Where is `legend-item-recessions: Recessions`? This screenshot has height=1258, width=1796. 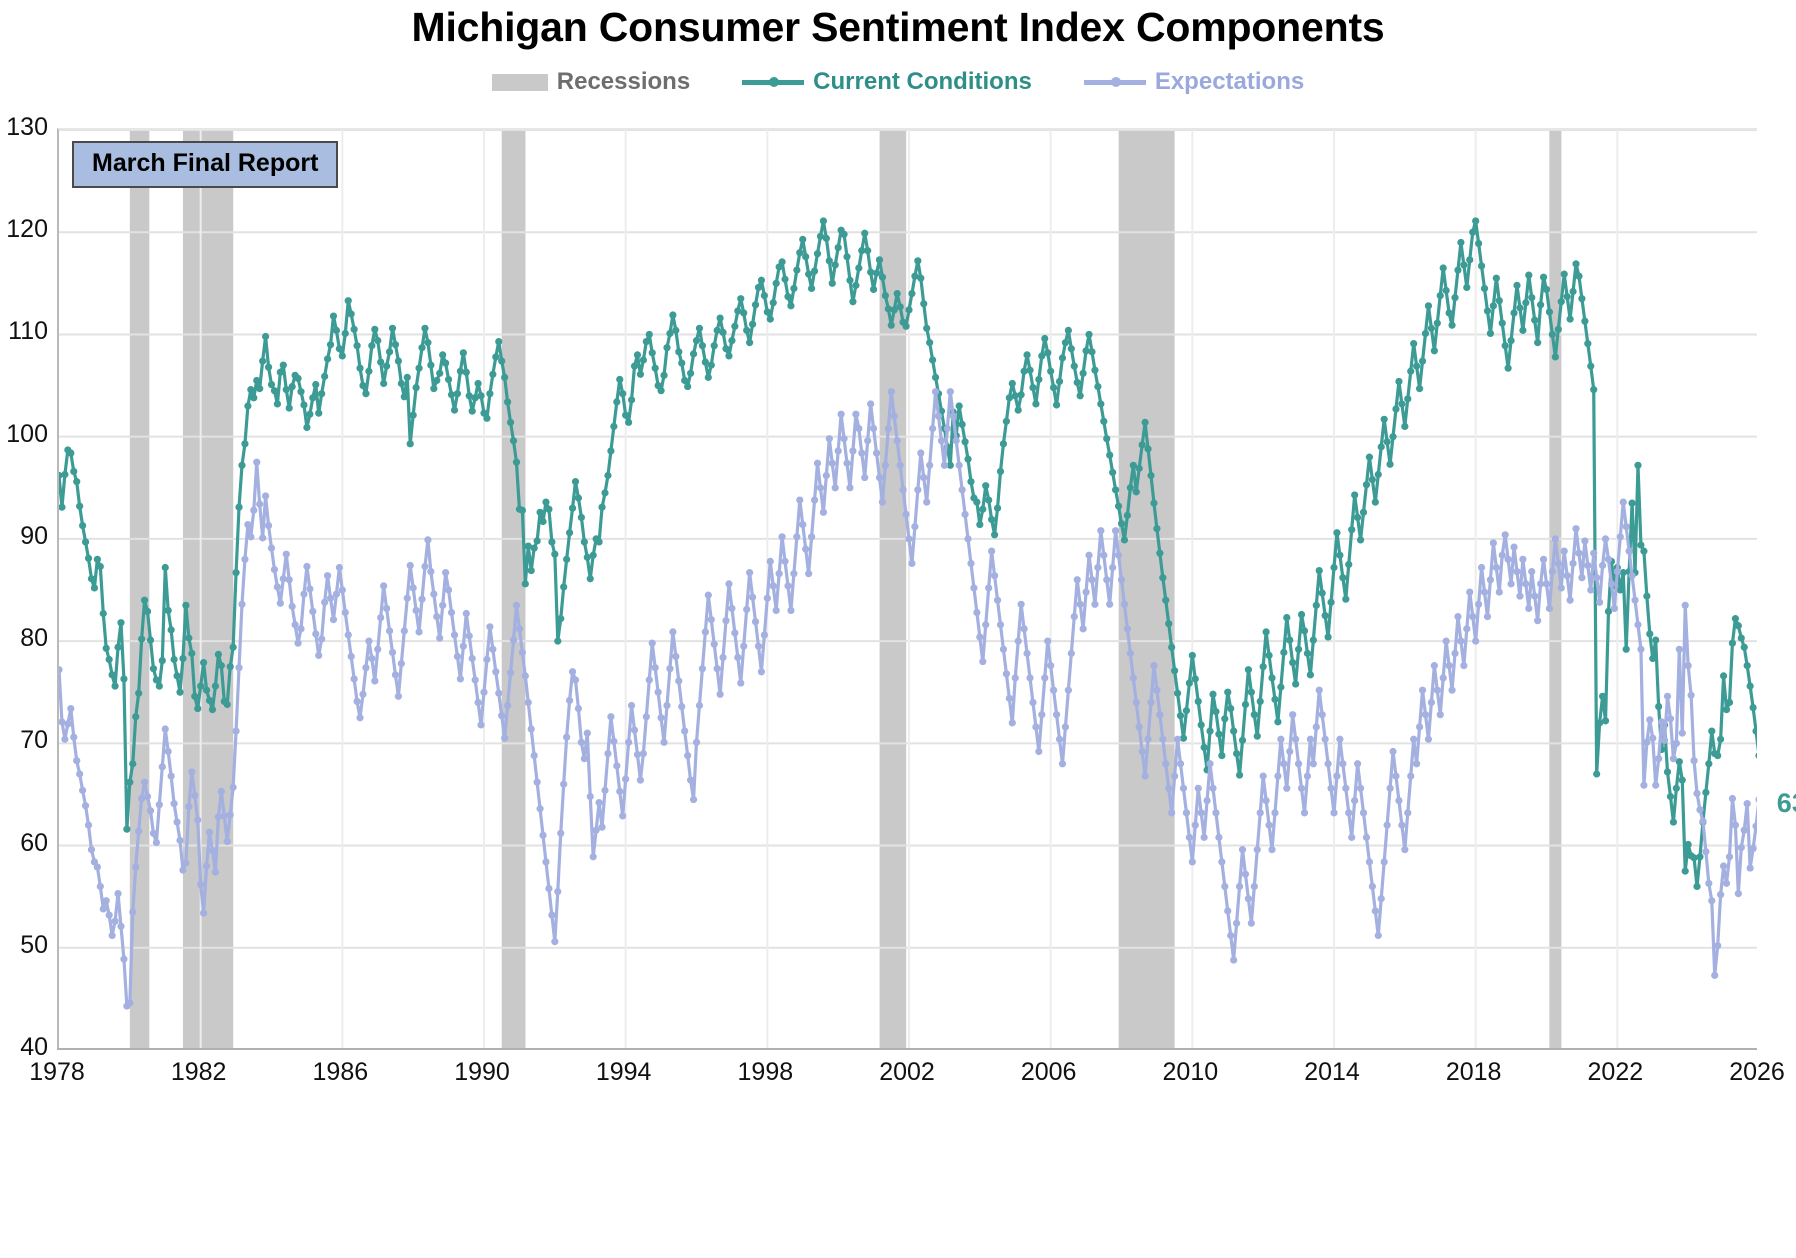 legend-item-recessions: Recessions is located at coordinates (590, 82).